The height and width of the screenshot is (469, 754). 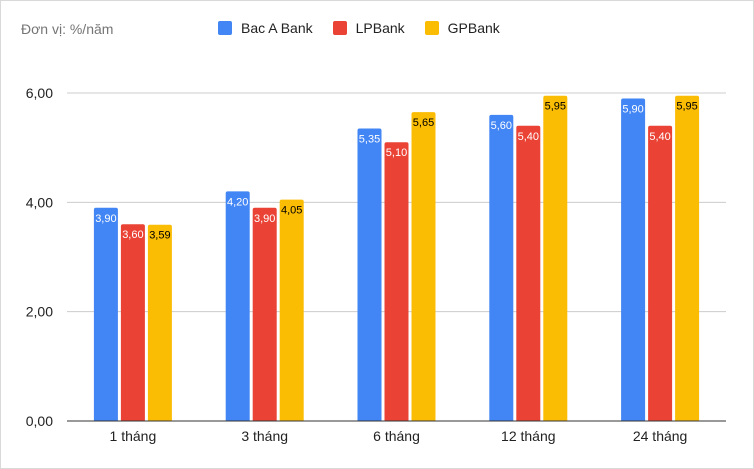 I want to click on legend-item-bac-a-bank: Bac A Bank, so click(x=265, y=28).